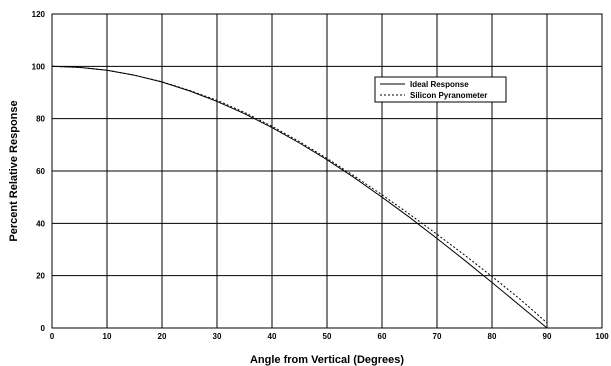 The image size is (611, 366). Describe the element at coordinates (52, 336) in the screenshot. I see `x-tick-label: 0` at that location.